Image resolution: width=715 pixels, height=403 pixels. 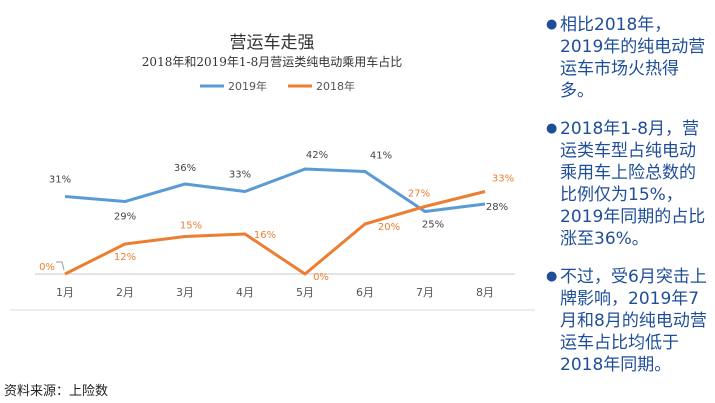 What do you see at coordinates (265, 235) in the screenshot?
I see `data-label: 16%` at bounding box center [265, 235].